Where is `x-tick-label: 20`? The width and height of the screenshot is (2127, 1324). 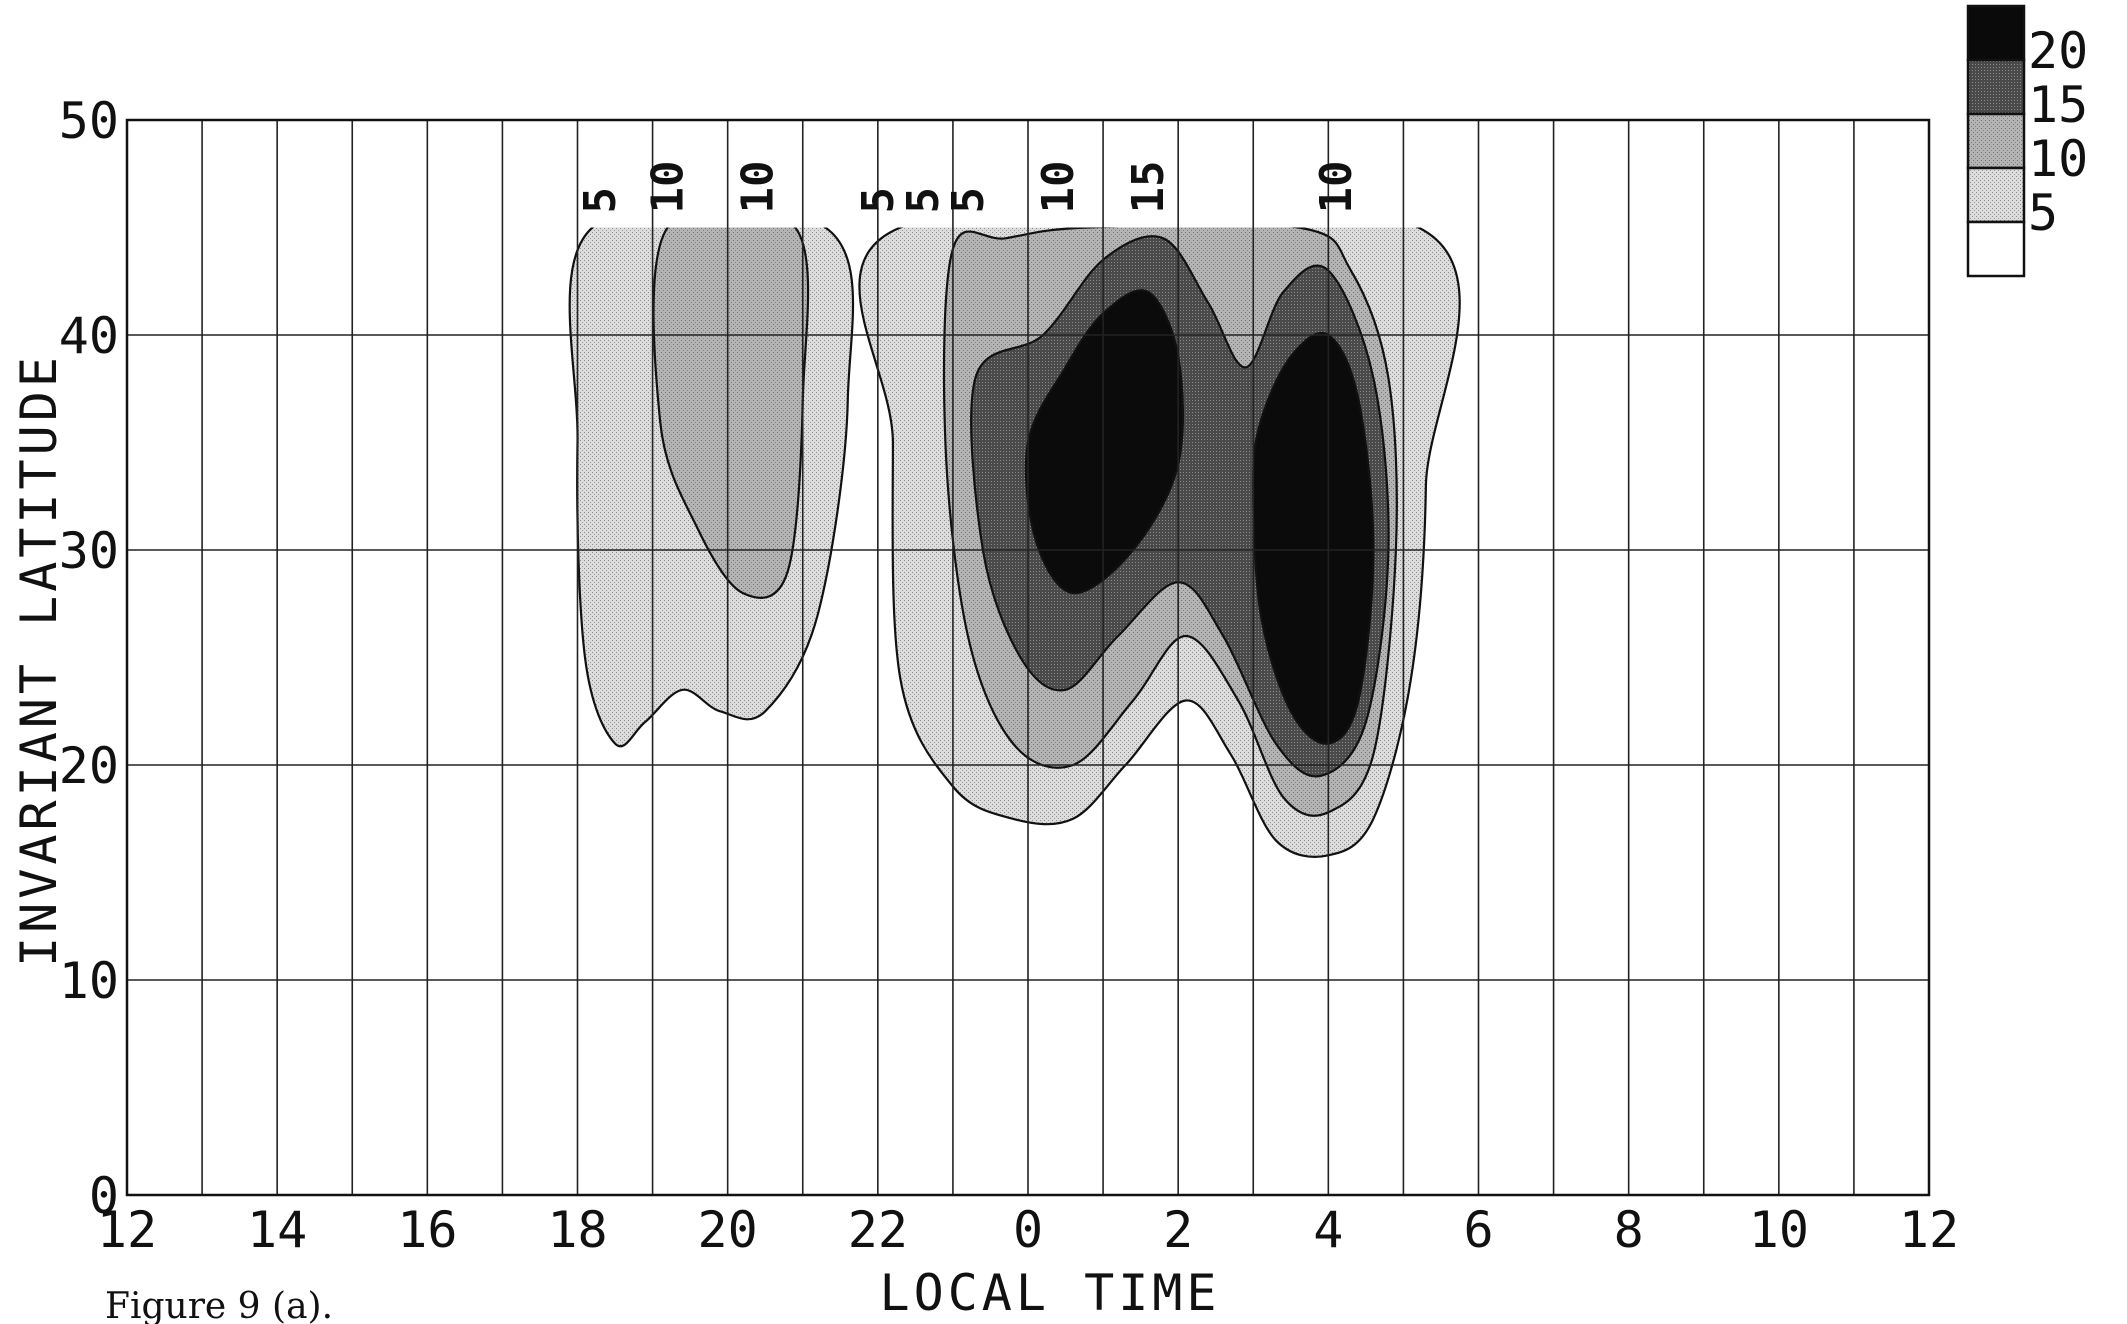
x-tick-label: 20 is located at coordinates (728, 1230).